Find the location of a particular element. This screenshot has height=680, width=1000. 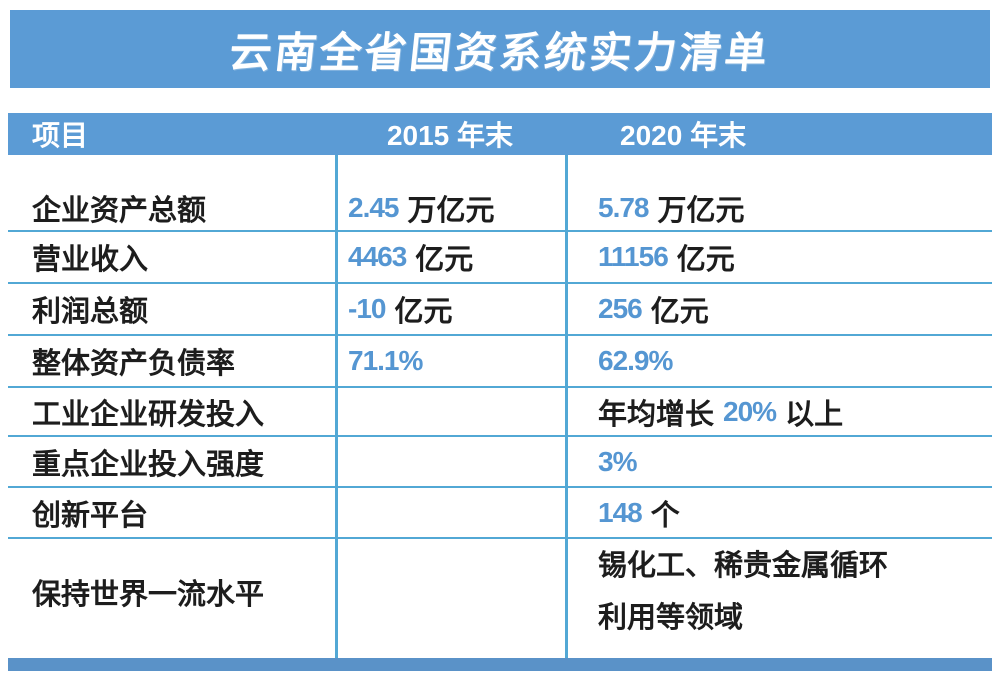

value-number: 3% is located at coordinates (617, 461).